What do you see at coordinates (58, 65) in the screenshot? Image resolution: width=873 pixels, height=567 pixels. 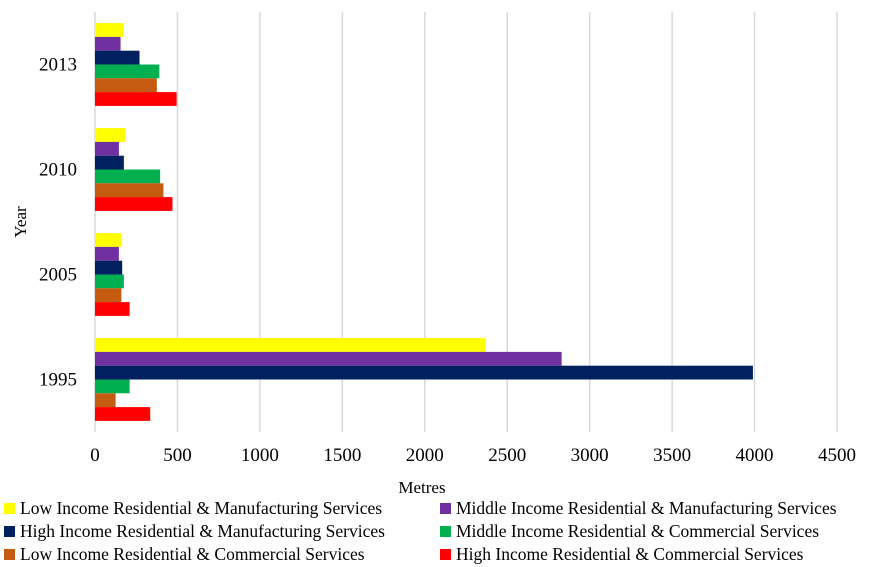 I see `y-tick-label: 2013` at bounding box center [58, 65].